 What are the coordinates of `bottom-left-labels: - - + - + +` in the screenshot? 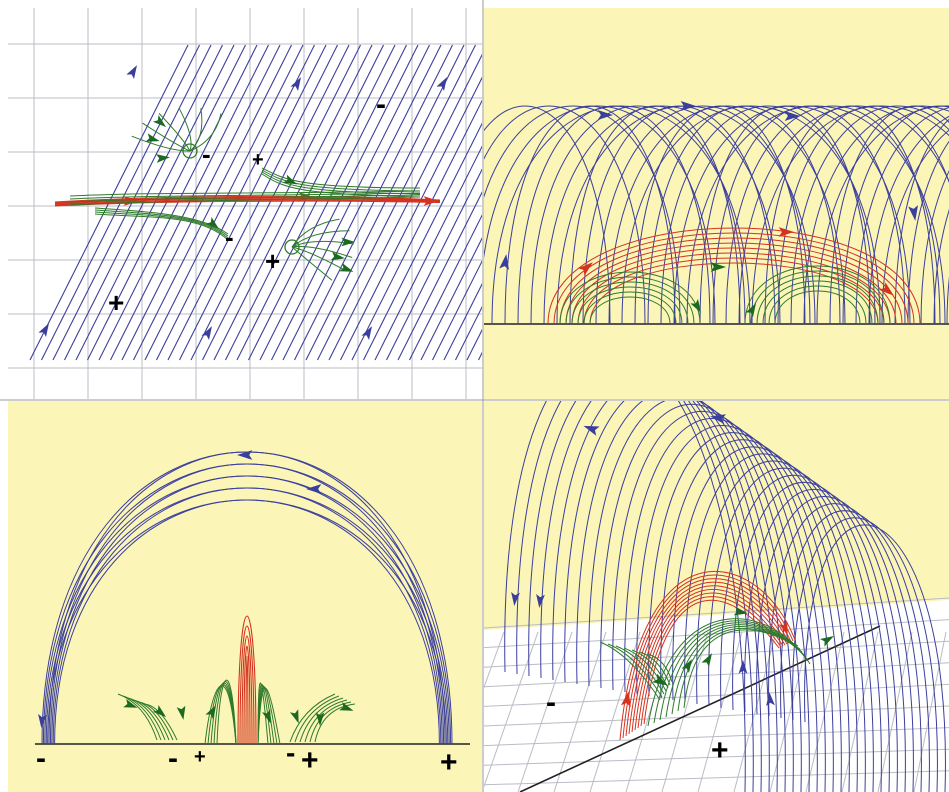 It's located at (247, 758).